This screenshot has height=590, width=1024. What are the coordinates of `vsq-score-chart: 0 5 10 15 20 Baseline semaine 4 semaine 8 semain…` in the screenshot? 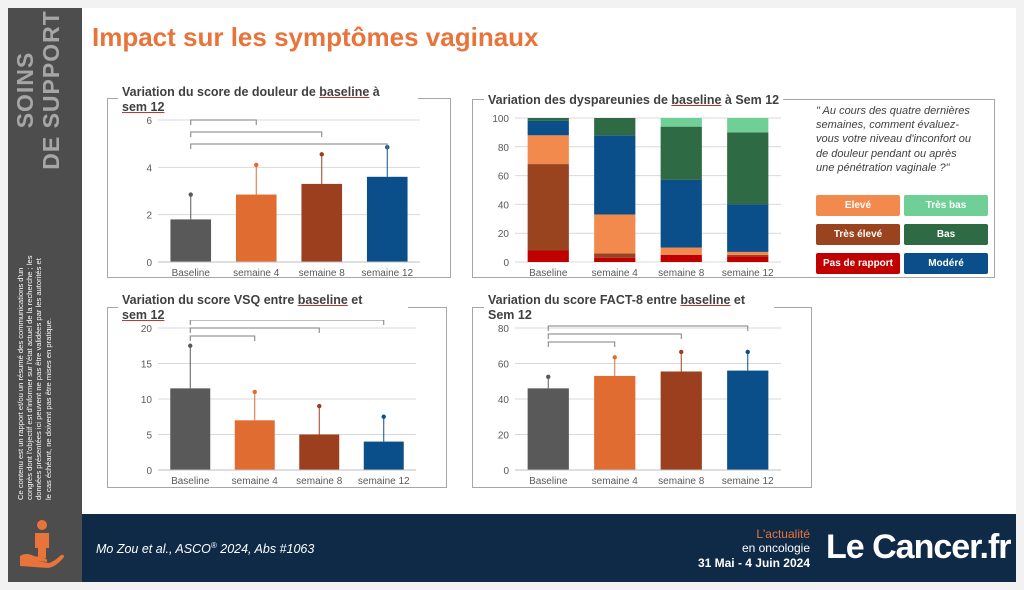 It's located at (278, 403).